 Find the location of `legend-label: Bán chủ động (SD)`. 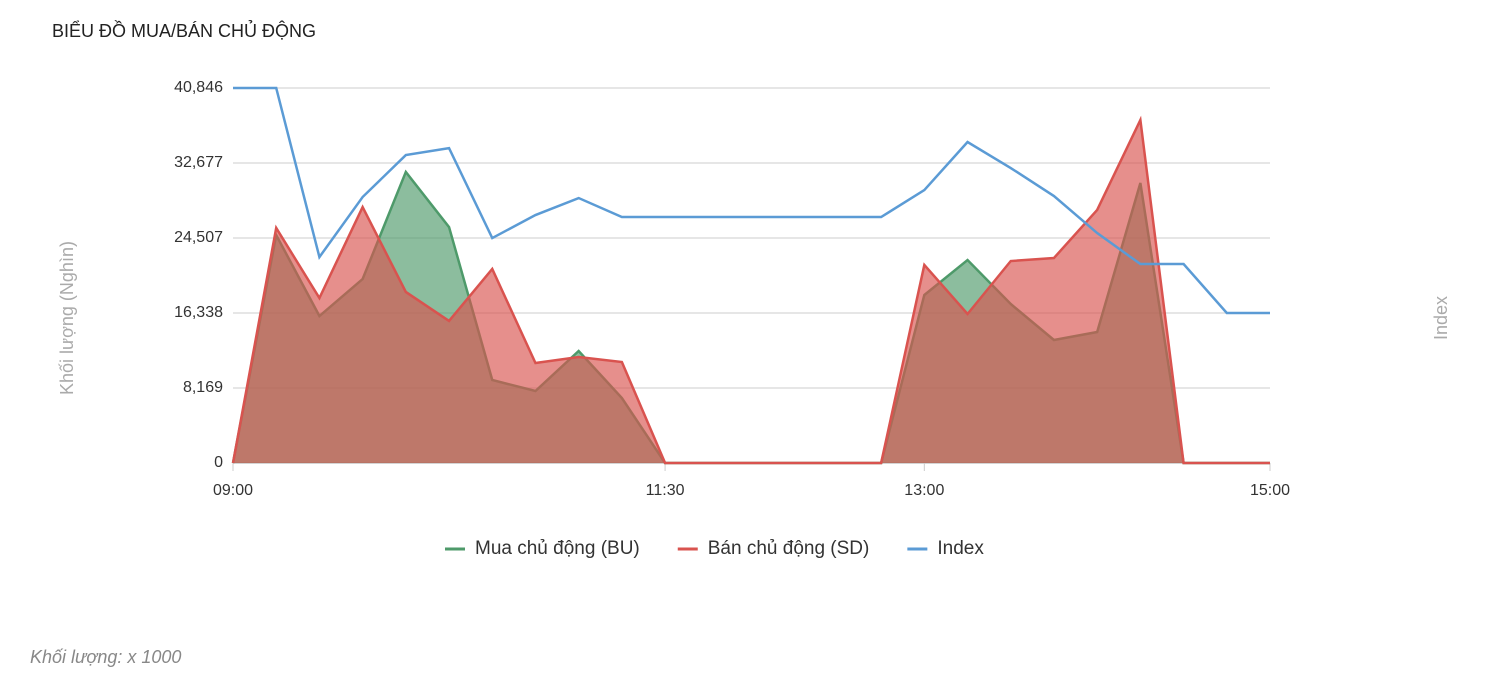

legend-label: Bán chủ động (SD) is located at coordinates (789, 548).